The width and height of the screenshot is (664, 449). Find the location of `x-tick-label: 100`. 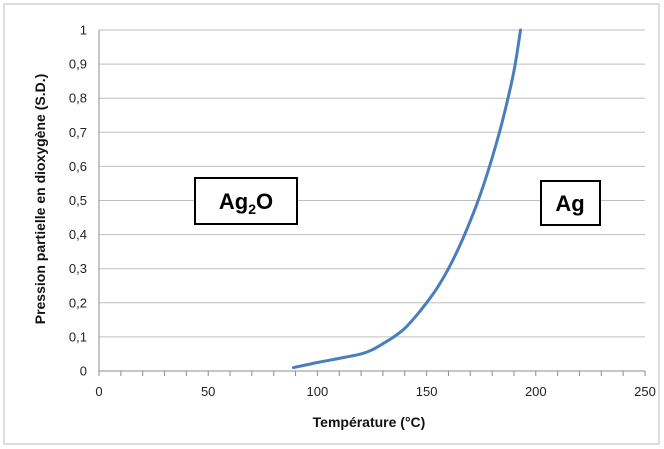

x-tick-label: 100 is located at coordinates (318, 391).